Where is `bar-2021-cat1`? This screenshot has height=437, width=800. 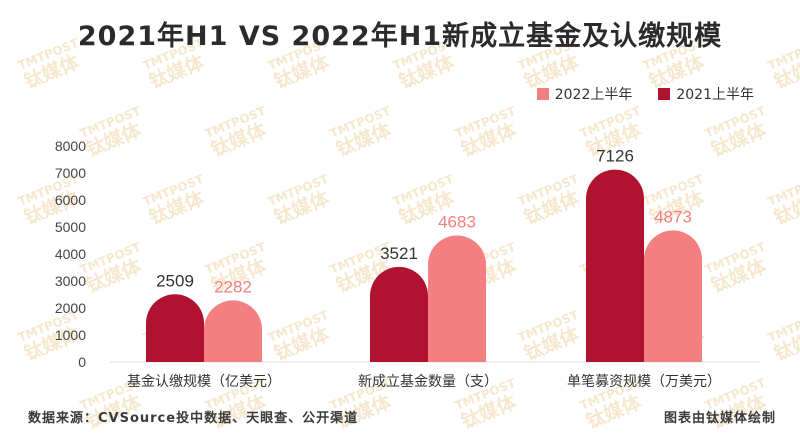 bar-2021-cat1 is located at coordinates (399, 314).